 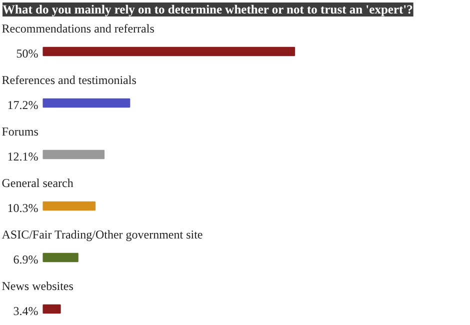 I want to click on data-label: 12.1%, so click(x=22, y=157).